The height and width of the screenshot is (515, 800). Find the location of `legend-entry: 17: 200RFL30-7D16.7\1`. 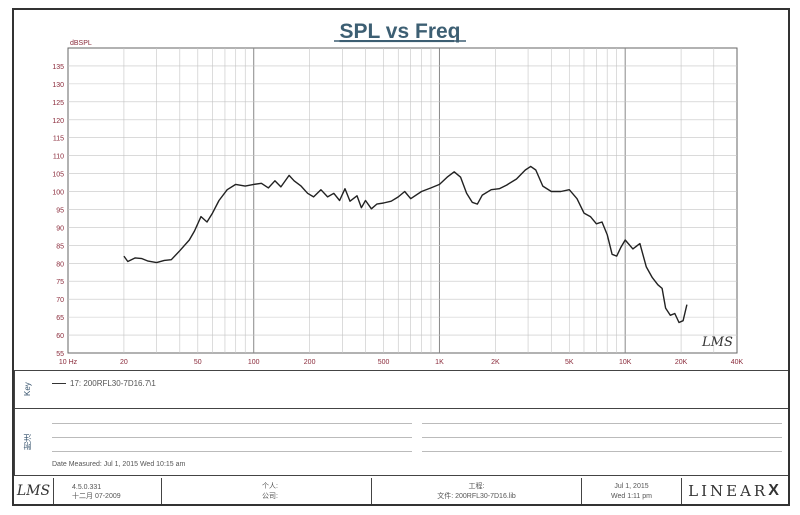

legend-entry: 17: 200RFL30-7D16.7\1 is located at coordinates (104, 383).